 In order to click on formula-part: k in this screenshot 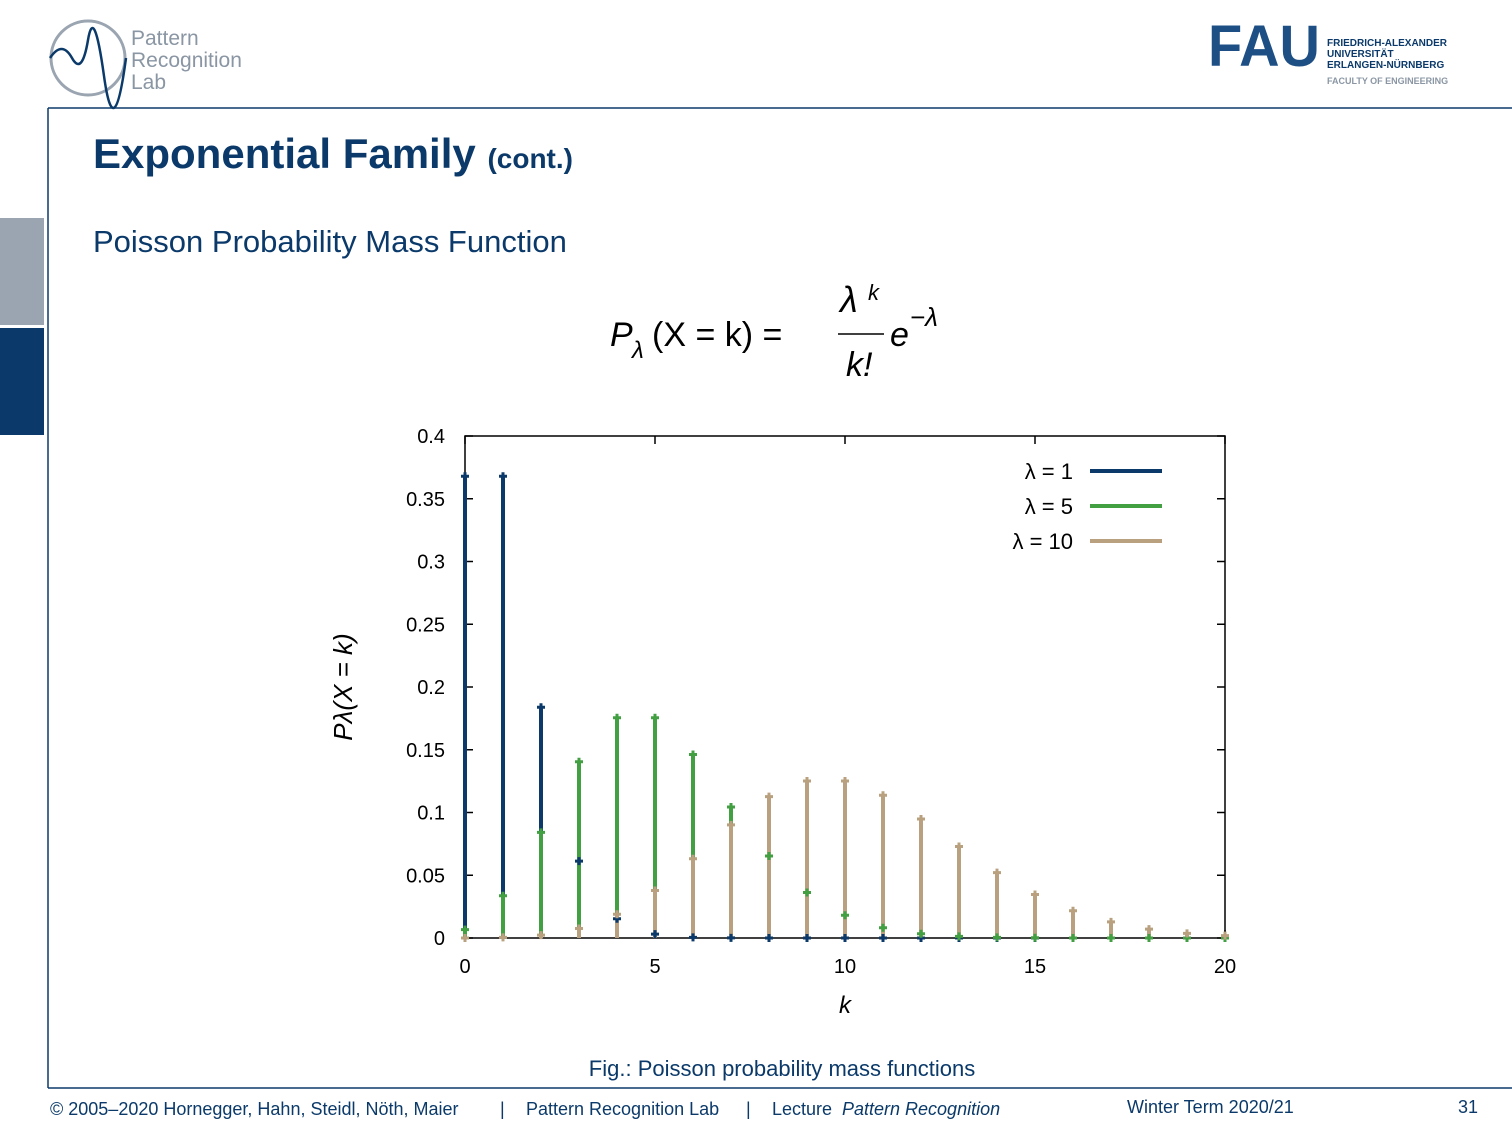, I will do `click(874, 292)`.